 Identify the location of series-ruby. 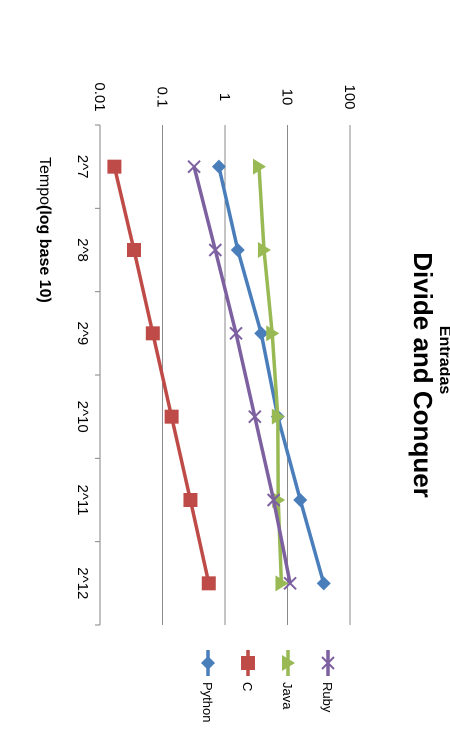
(242, 375).